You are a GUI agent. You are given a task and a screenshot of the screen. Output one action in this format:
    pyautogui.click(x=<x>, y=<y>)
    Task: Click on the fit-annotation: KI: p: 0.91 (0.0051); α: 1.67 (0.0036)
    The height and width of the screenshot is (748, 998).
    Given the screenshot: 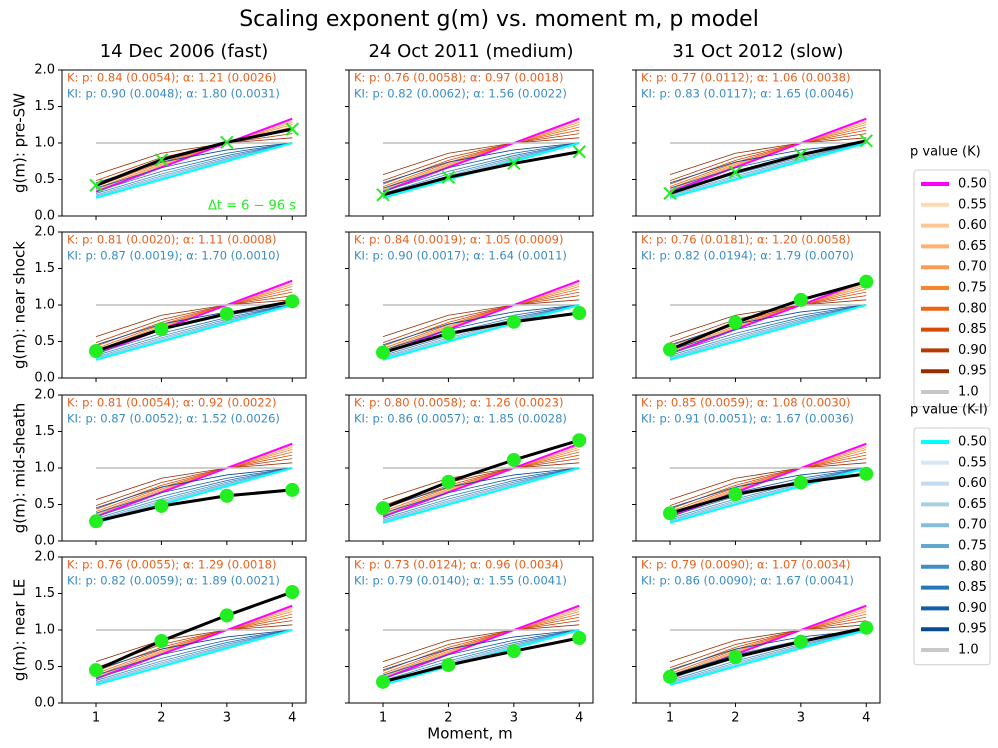 What is the action you would take?
    pyautogui.click(x=747, y=419)
    